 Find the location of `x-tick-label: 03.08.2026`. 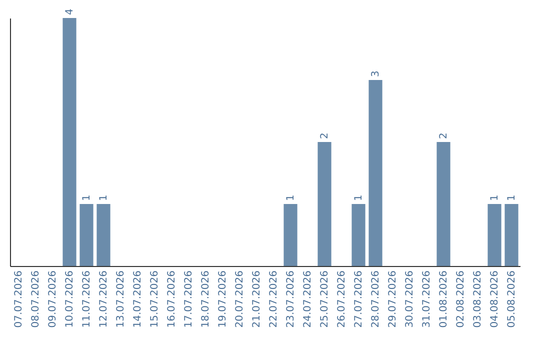

x-tick-label: 03.08.2026 is located at coordinates (478, 299).